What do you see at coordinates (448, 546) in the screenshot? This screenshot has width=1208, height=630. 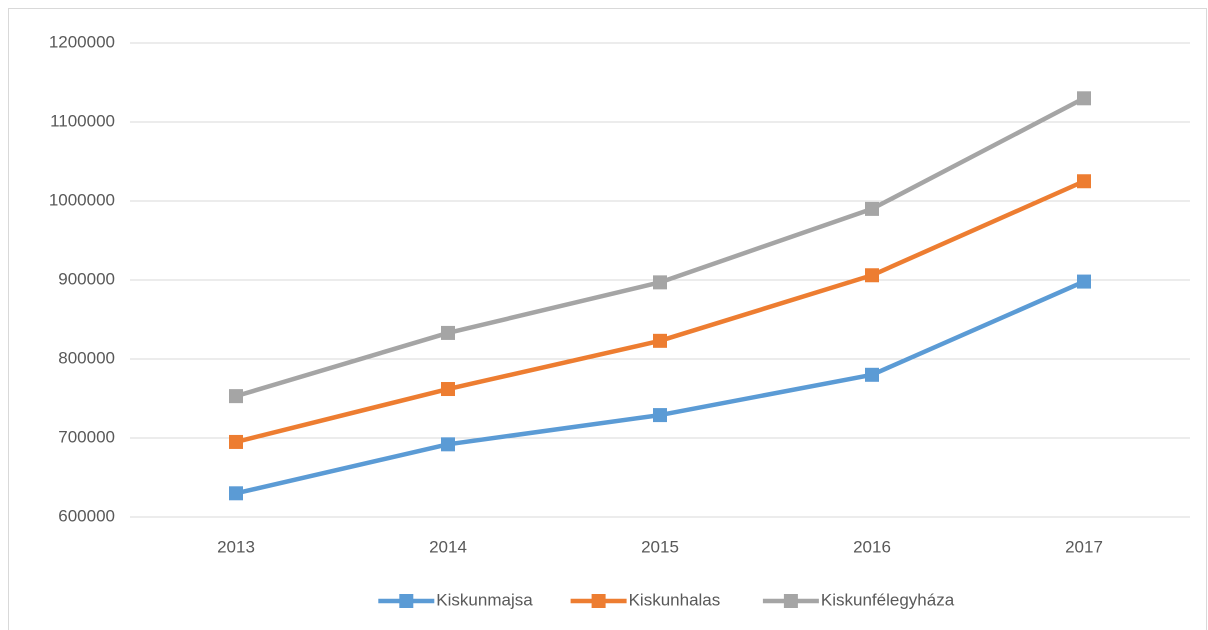 I see `x-tick-label: 2014` at bounding box center [448, 546].